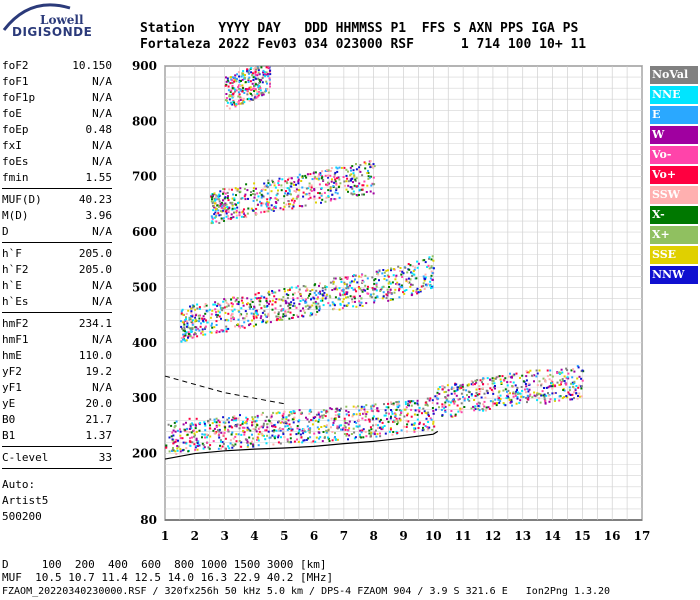 The image size is (700, 600). What do you see at coordinates (57, 130) in the screenshot?
I see `param-row-foep: foEp 0.48` at bounding box center [57, 130].